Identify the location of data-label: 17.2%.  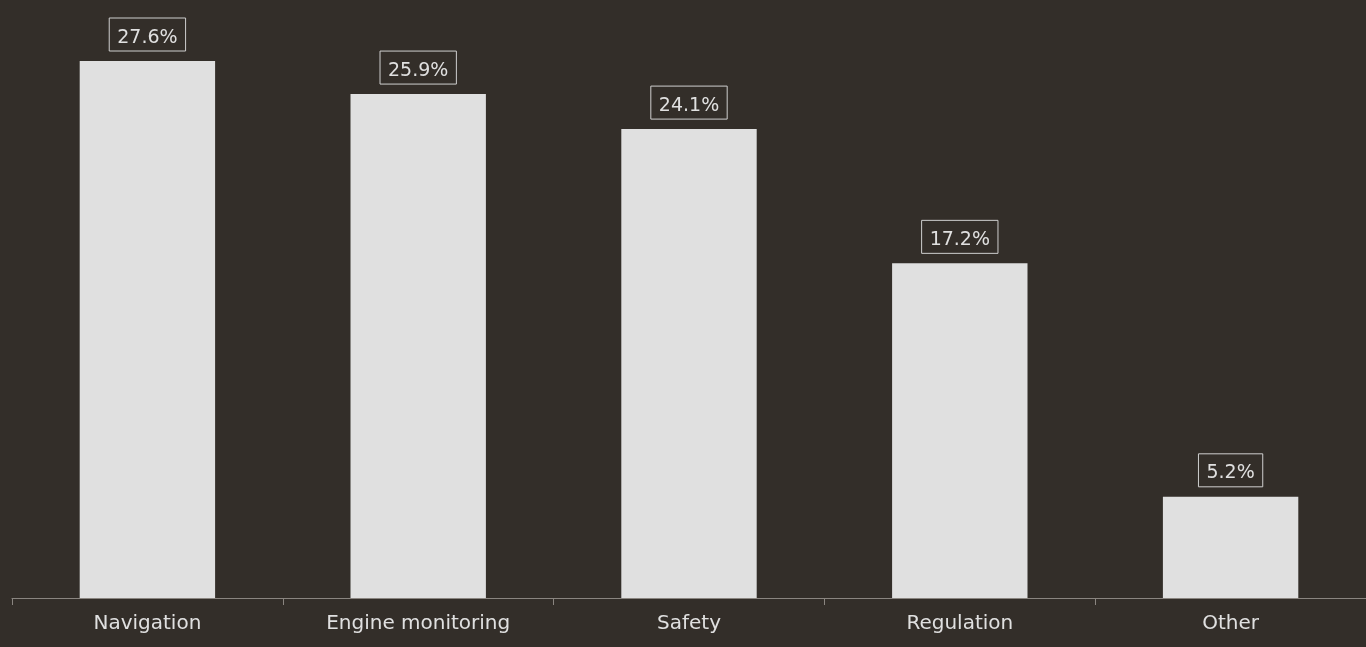
(959, 237).